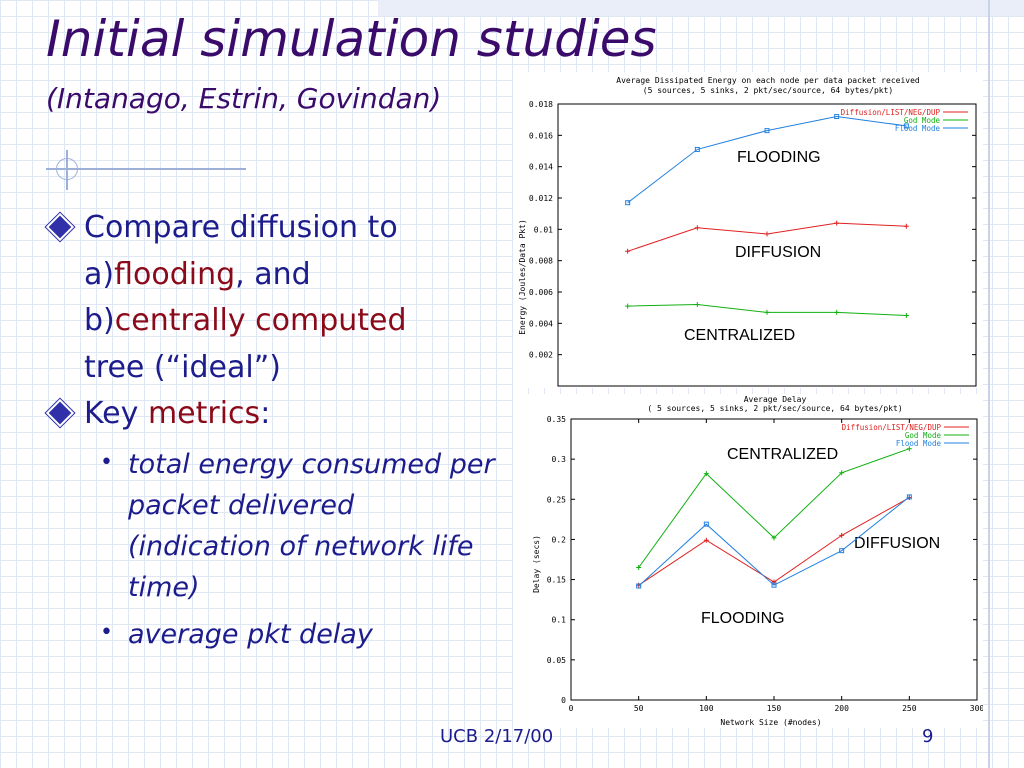 Image resolution: width=1024 pixels, height=768 pixels. Describe the element at coordinates (559, 459) in the screenshot. I see `y-tick-label: 0.3` at that location.